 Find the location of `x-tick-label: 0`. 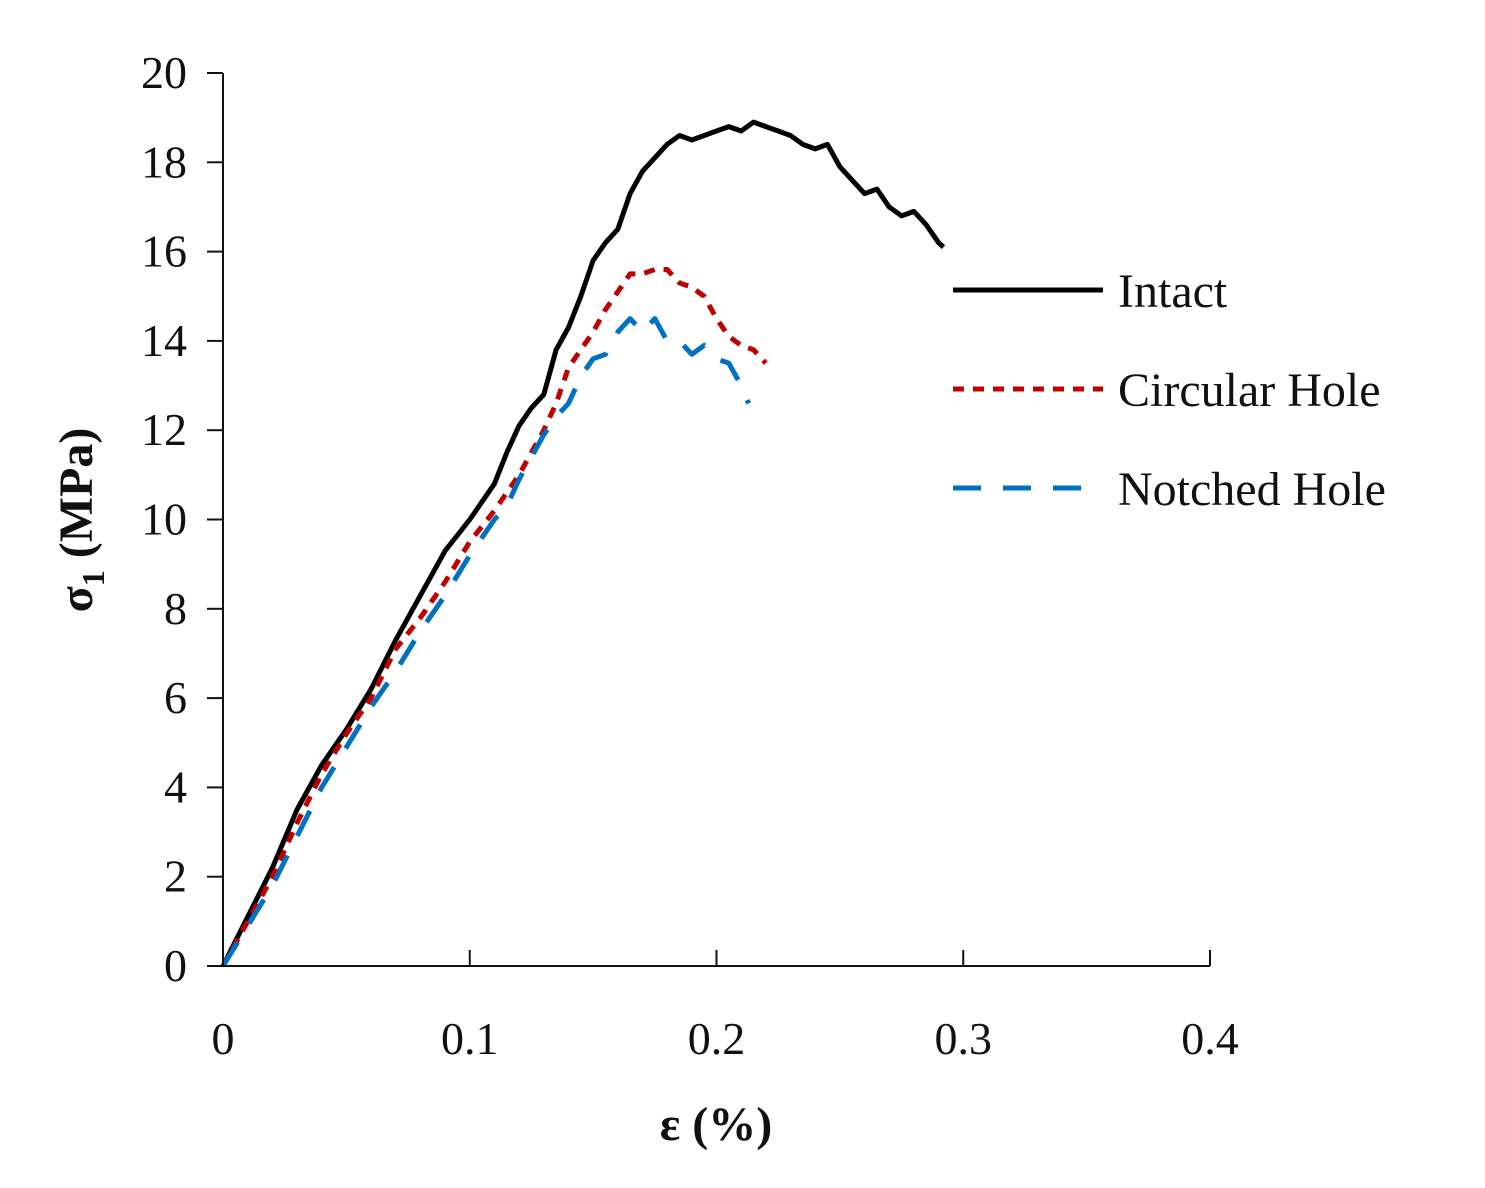

x-tick-label: 0 is located at coordinates (223, 1038).